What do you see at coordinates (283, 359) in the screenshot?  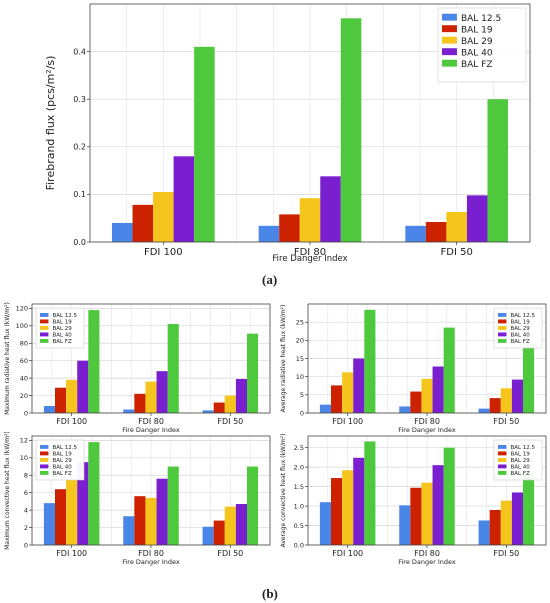 I see `y-axis-label: Average radiative heat flux (kW/m²)` at bounding box center [283, 359].